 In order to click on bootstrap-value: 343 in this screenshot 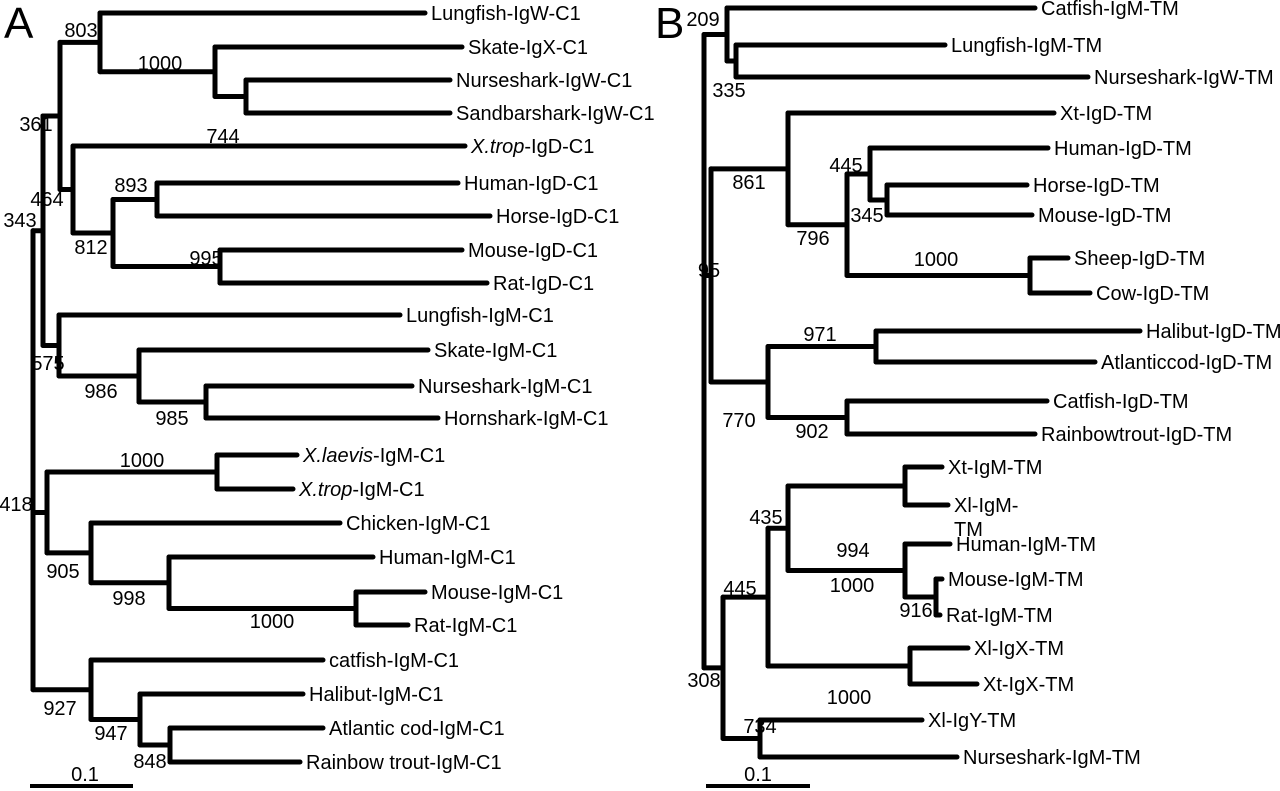, I will do `click(19, 221)`.